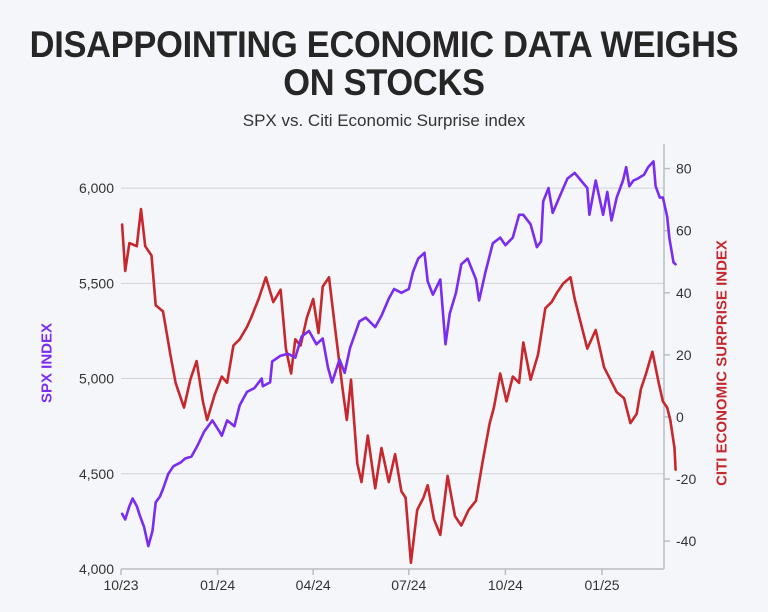 The image size is (768, 612). What do you see at coordinates (96, 283) in the screenshot?
I see `y-left-tick-label: 5,500` at bounding box center [96, 283].